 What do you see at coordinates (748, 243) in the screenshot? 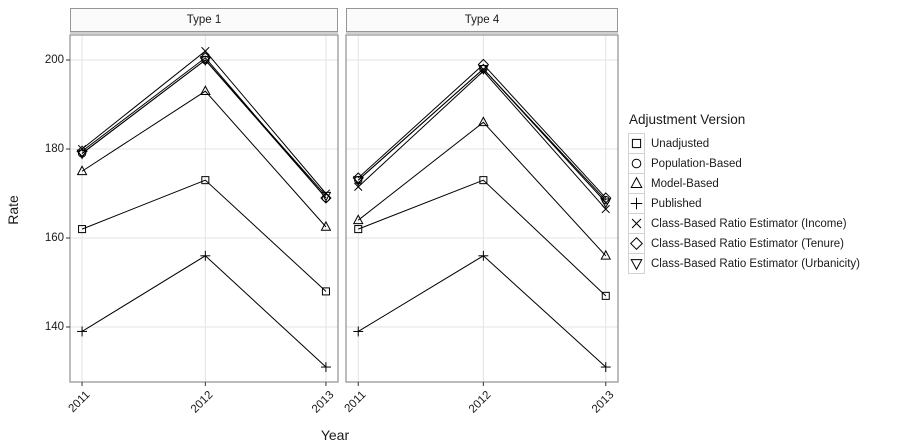
I see `legend-item-label: Class-Based Ratio Estimator (Tenure)` at bounding box center [748, 243].